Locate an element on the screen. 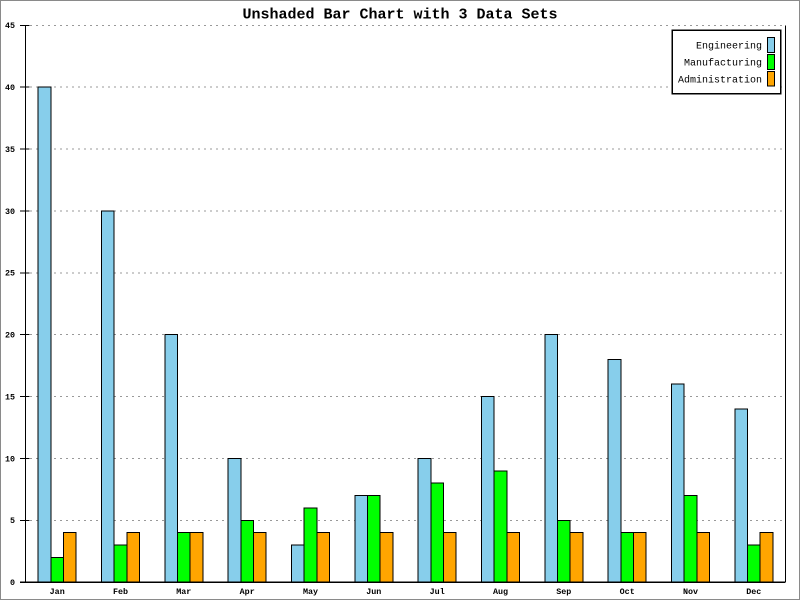 Image resolution: width=800 pixels, height=600 pixels. svg-text: Feb is located at coordinates (120, 592).